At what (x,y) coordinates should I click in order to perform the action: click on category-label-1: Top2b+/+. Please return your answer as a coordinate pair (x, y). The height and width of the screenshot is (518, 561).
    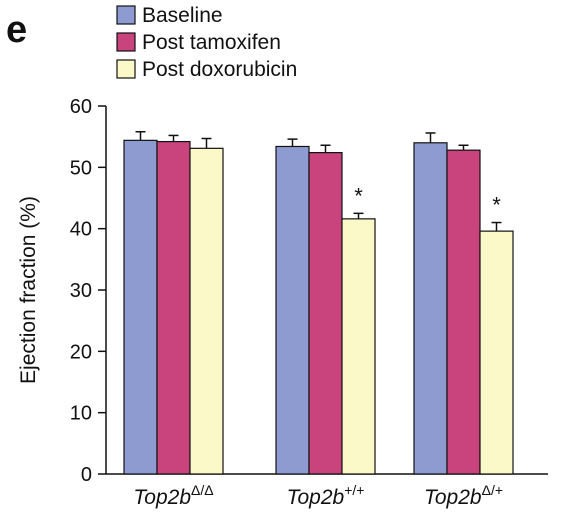
    Looking at the image, I should click on (326, 495).